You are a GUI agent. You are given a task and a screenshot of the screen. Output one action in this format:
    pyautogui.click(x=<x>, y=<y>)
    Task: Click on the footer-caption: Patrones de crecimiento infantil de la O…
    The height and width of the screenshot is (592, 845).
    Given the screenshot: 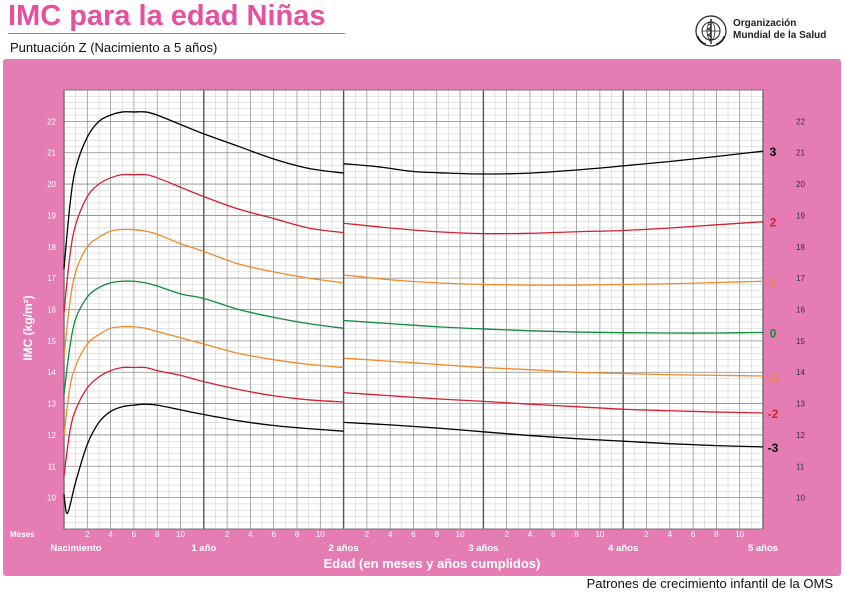 What is the action you would take?
    pyautogui.click(x=709, y=583)
    